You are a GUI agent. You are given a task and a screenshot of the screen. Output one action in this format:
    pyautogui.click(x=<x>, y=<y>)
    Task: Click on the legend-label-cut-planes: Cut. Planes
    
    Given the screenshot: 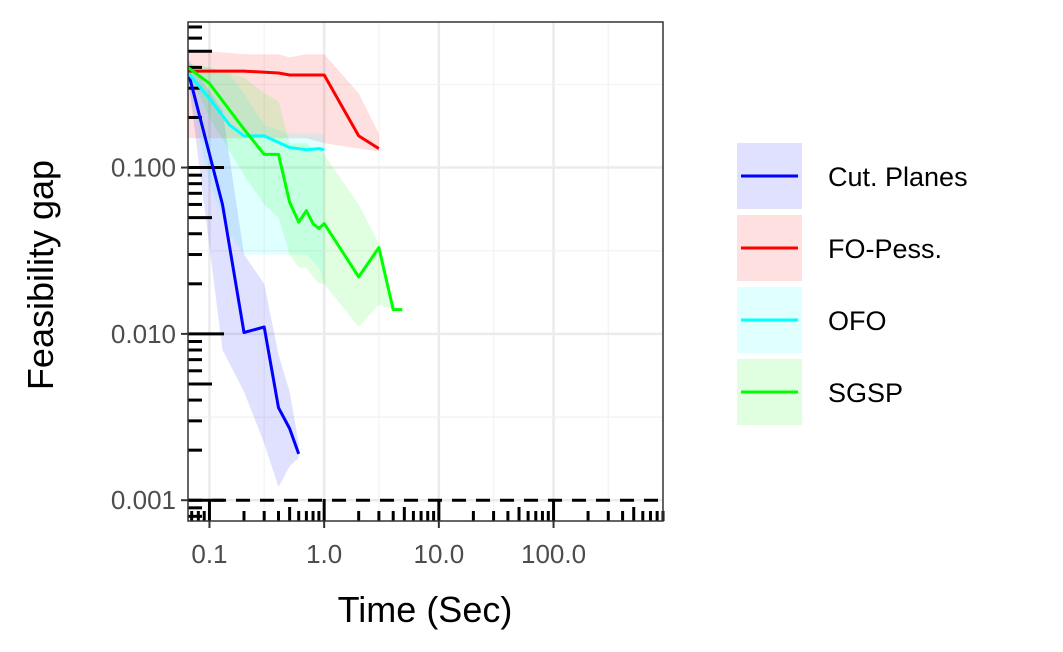 What is the action you would take?
    pyautogui.click(x=898, y=177)
    